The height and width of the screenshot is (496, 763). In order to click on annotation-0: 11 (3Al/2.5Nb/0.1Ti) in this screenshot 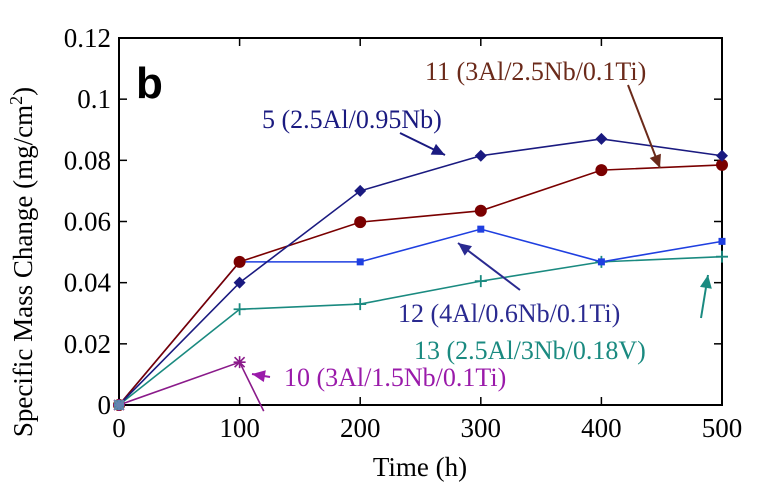, I will do `click(543, 113)`.